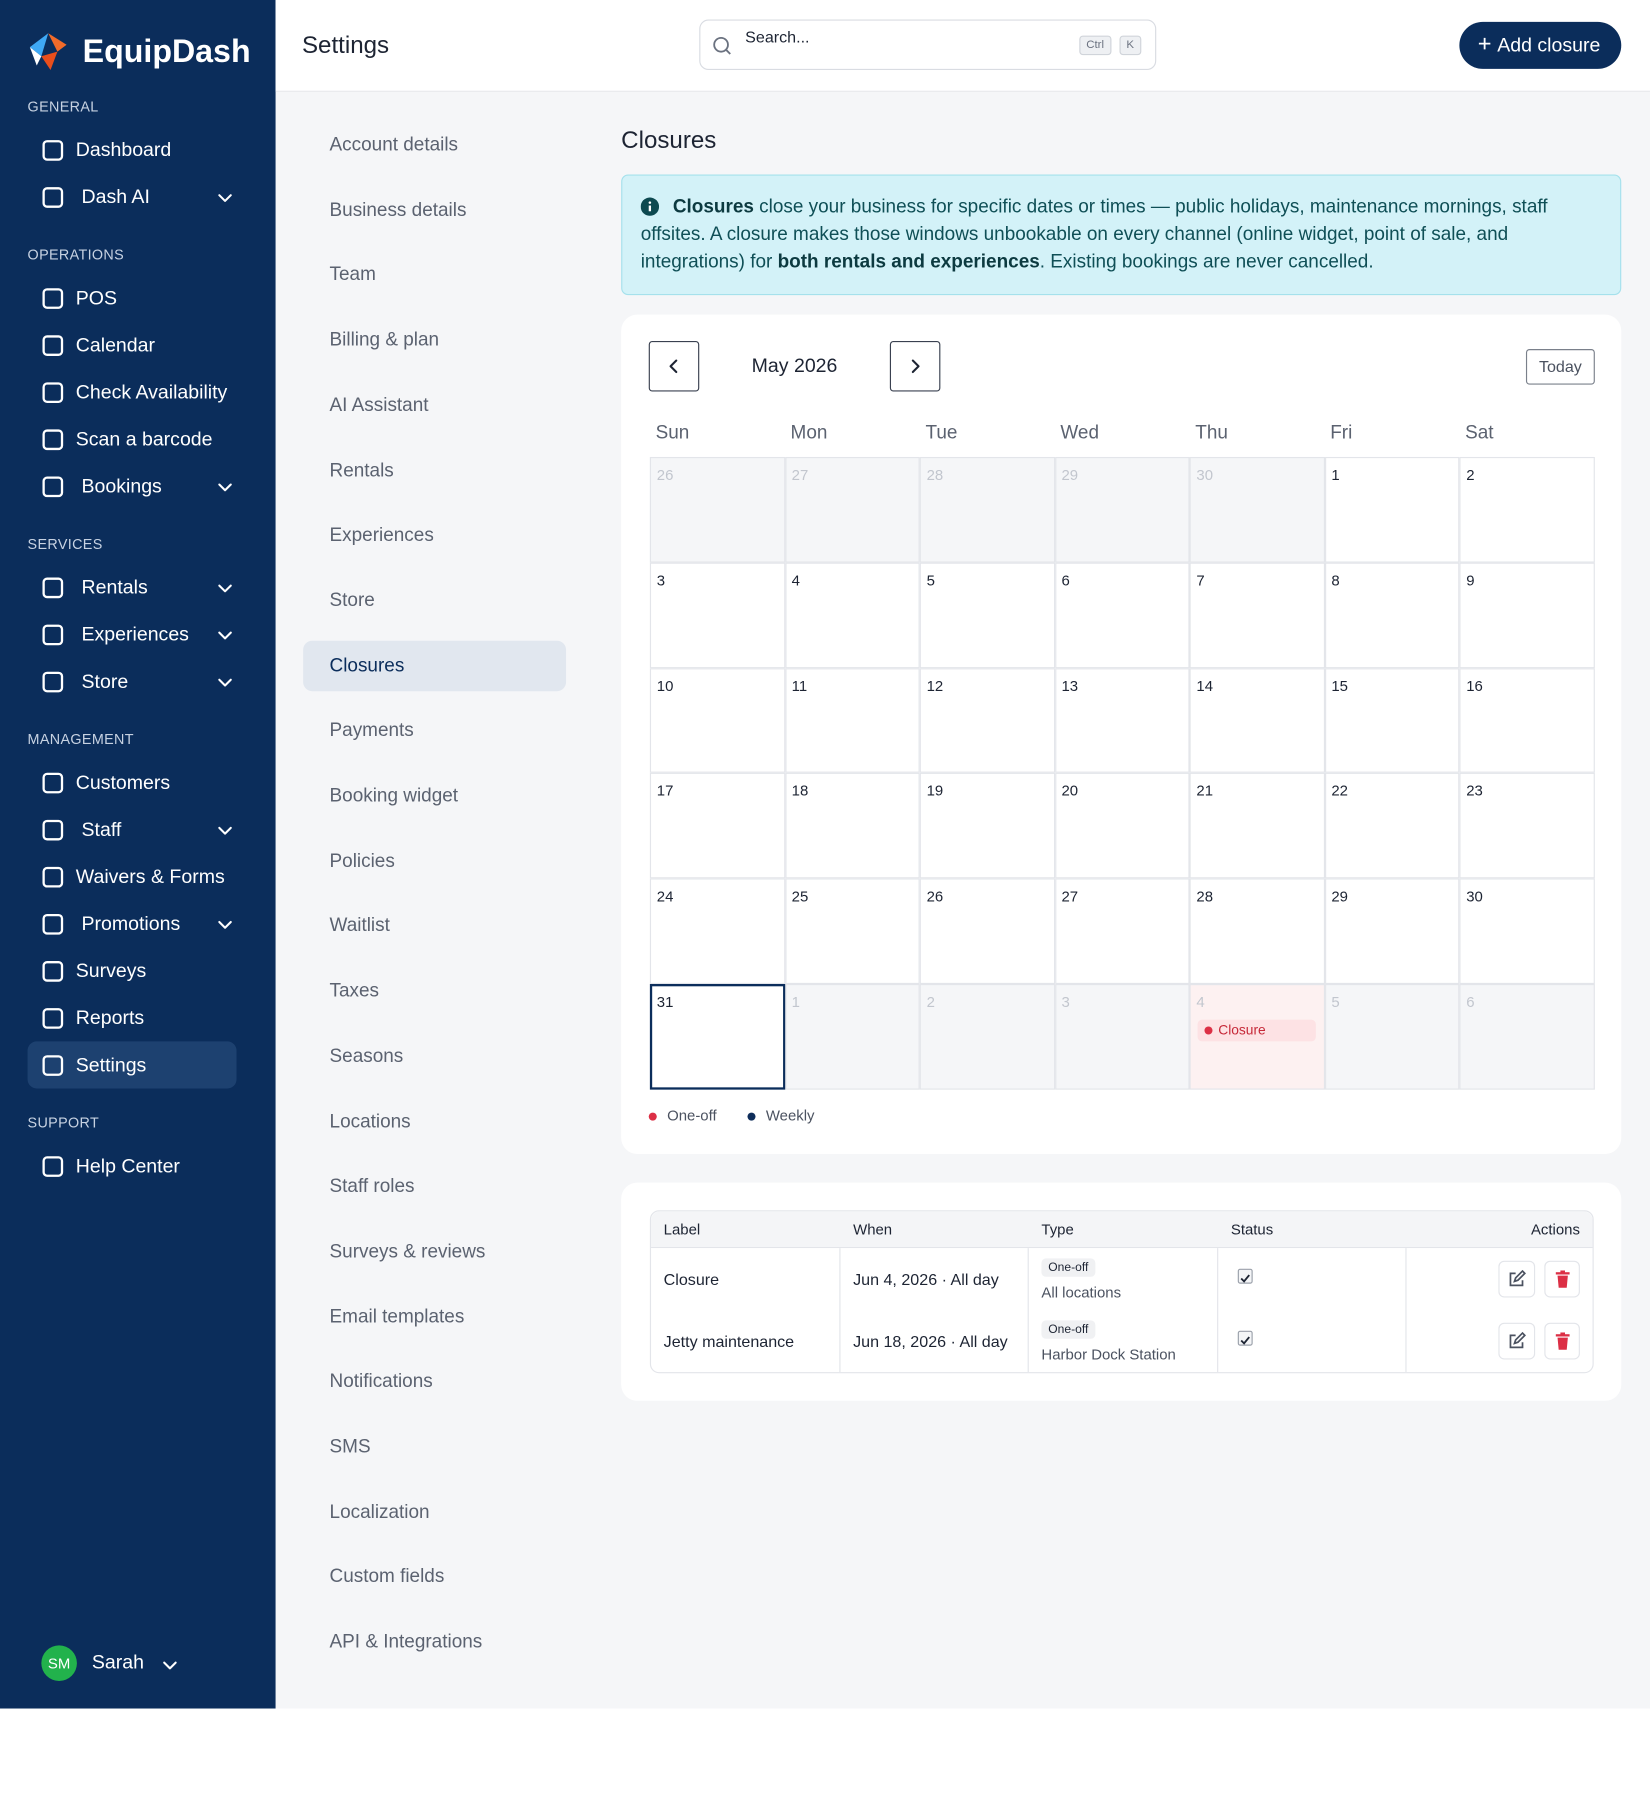 The height and width of the screenshot is (1800, 1650). Describe the element at coordinates (96, 298) in the screenshot. I see `sidebar-item: POS` at that location.